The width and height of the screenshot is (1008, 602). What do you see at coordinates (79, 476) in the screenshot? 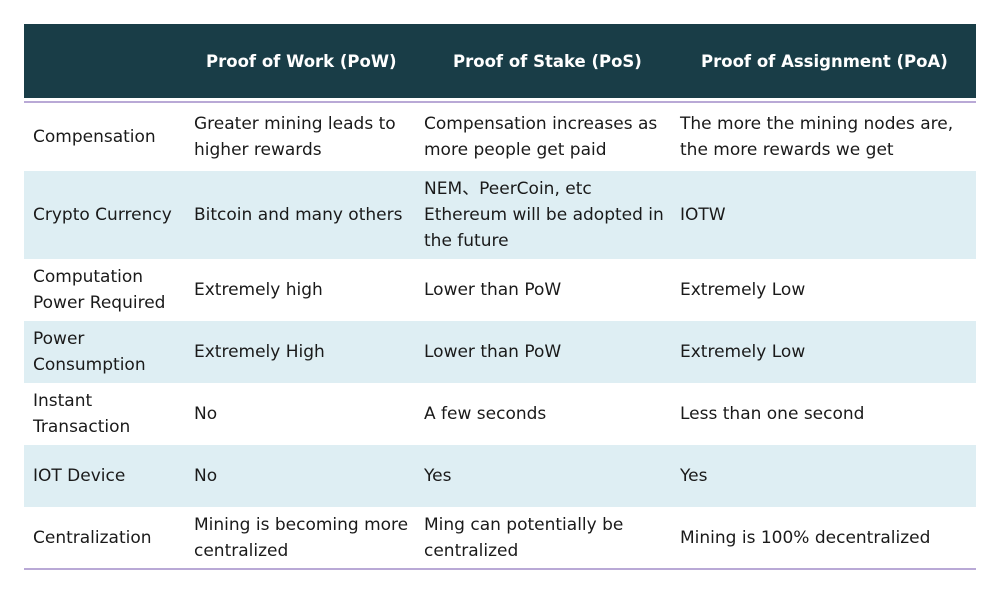
I see `row-label: IOT Device` at bounding box center [79, 476].